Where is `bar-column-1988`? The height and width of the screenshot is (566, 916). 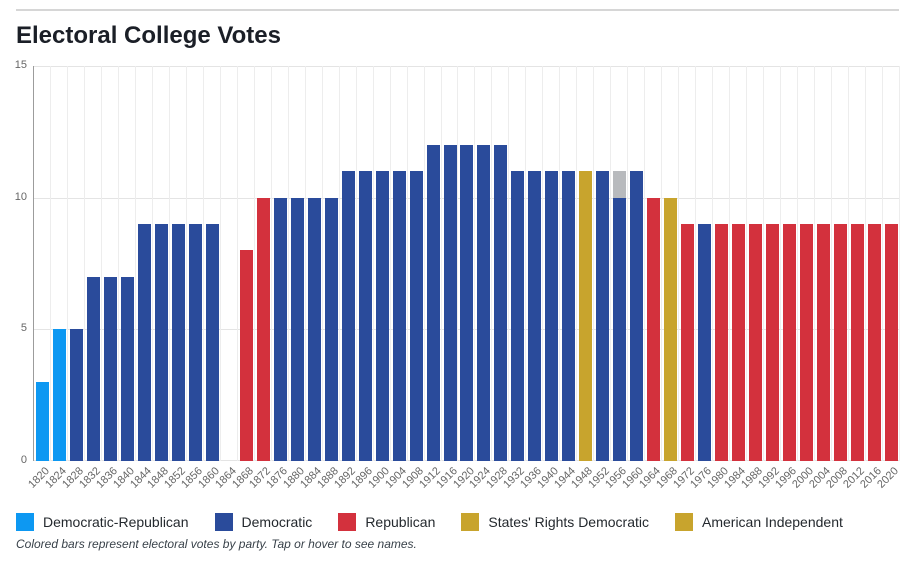 bar-column-1988 is located at coordinates (756, 263).